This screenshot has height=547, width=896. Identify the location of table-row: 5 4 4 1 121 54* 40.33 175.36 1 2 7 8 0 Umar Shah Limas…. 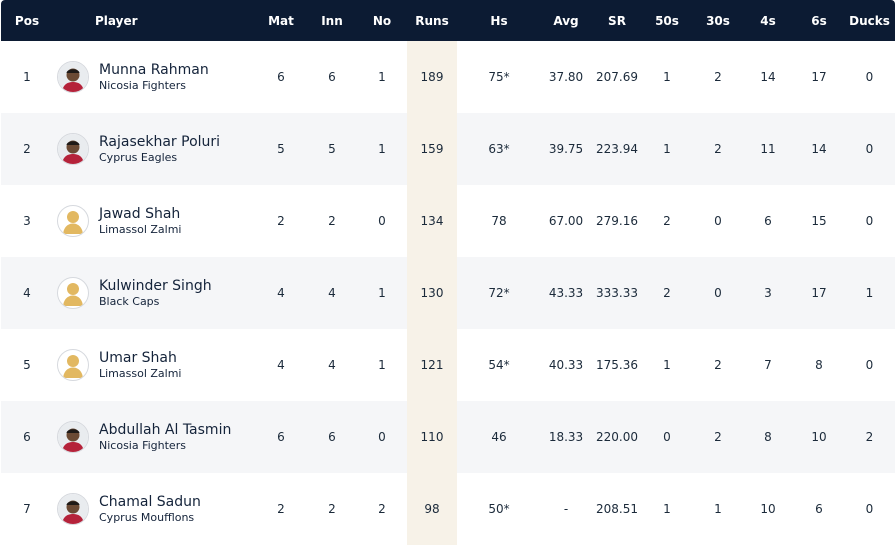
(448, 365).